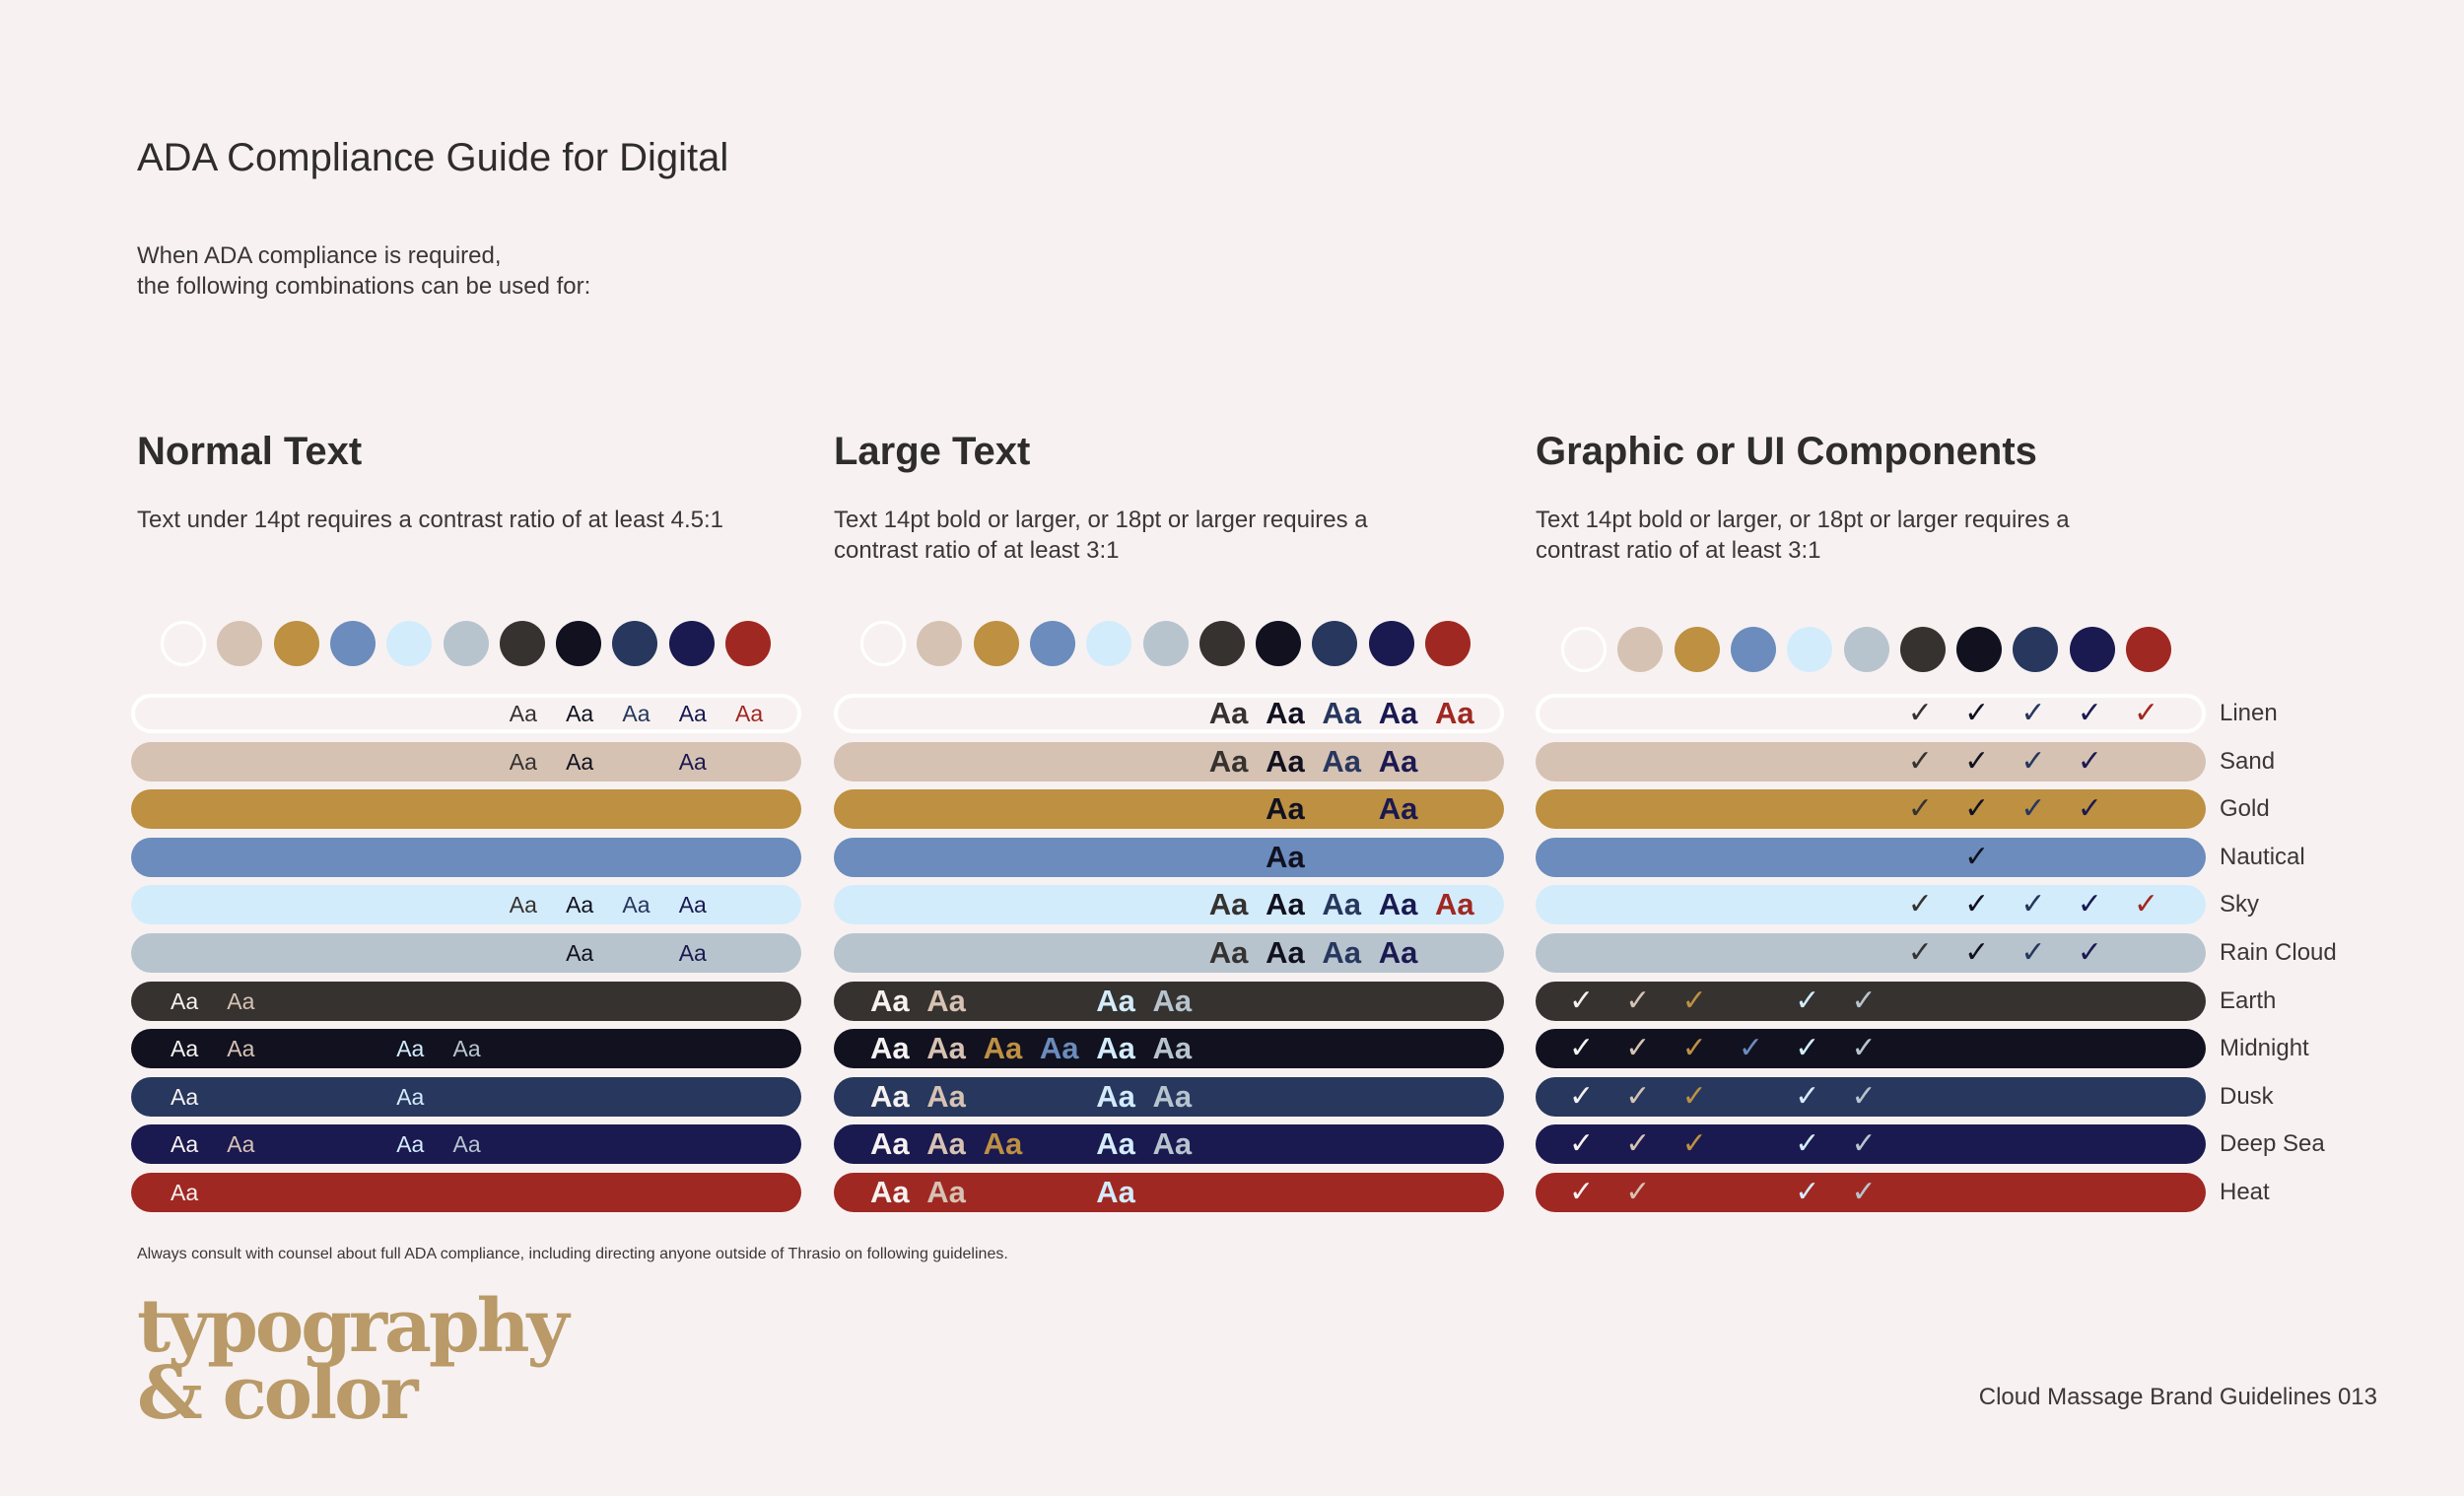 The width and height of the screenshot is (2464, 1496). What do you see at coordinates (1582, 1192) in the screenshot?
I see `graphic-or-ui-components-sample-linen-on-heat: ✓` at bounding box center [1582, 1192].